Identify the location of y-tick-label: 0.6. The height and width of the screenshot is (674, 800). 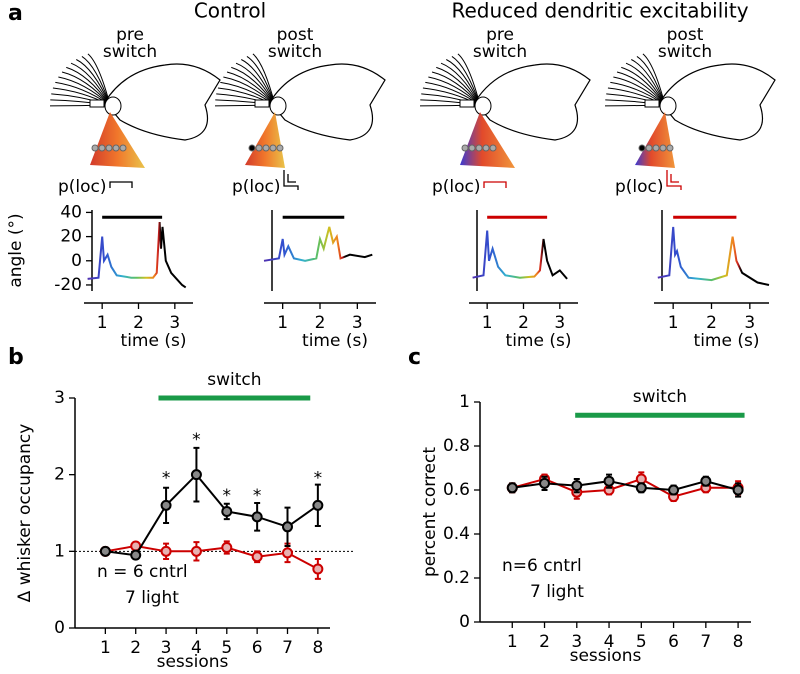
(456, 490).